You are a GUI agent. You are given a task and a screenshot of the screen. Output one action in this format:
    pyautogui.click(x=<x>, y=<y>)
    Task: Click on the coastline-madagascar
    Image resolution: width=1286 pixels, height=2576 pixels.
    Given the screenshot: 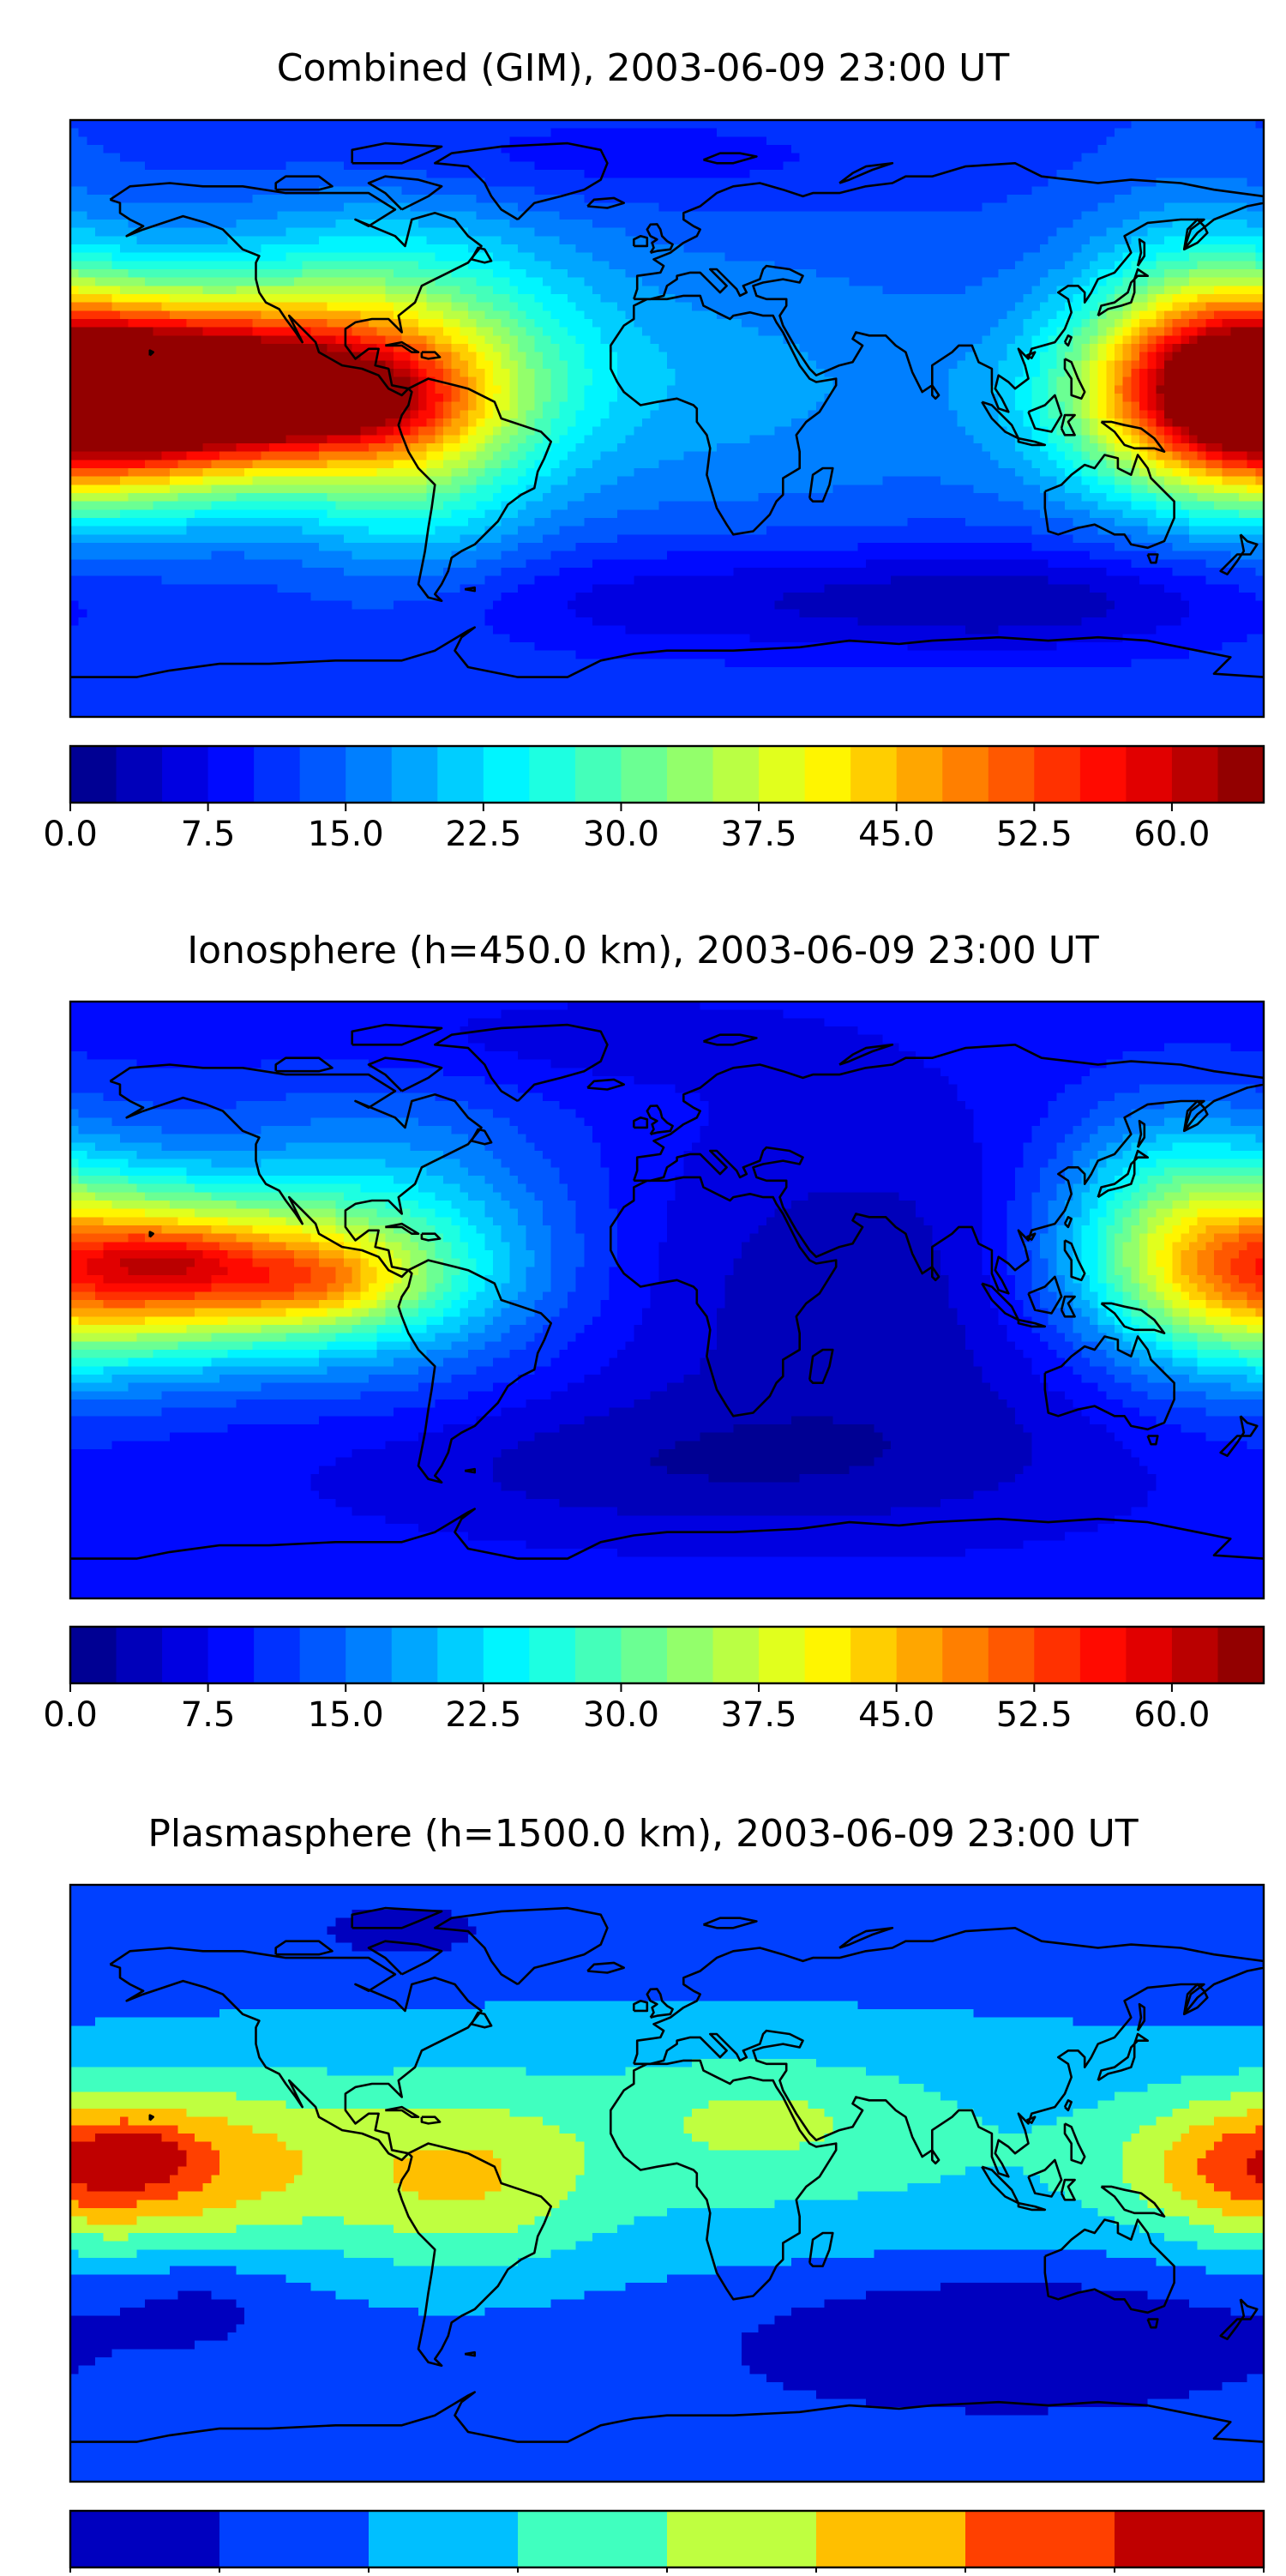 What is the action you would take?
    pyautogui.click(x=821, y=484)
    